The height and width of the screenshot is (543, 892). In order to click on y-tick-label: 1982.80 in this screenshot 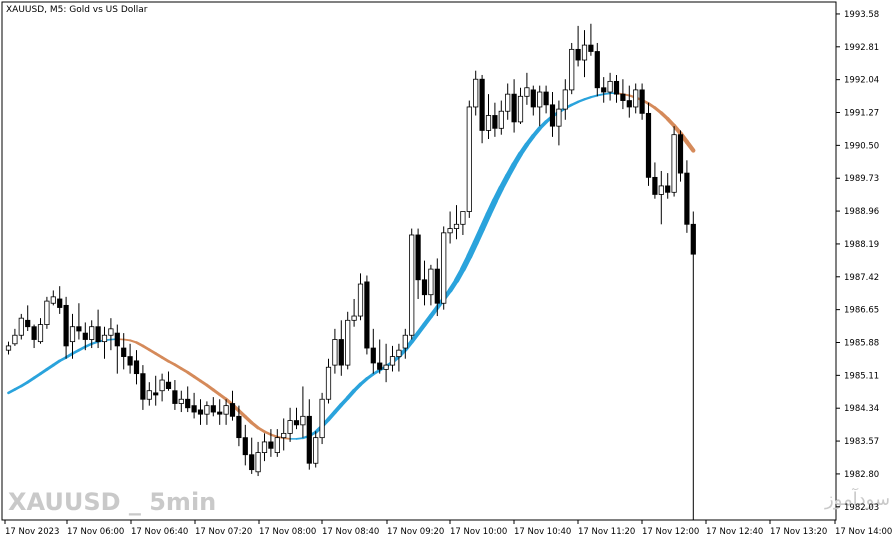, I will do `click(861, 475)`.